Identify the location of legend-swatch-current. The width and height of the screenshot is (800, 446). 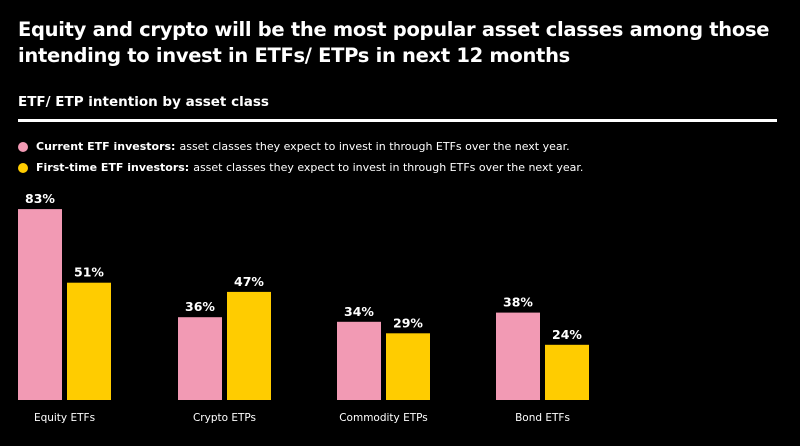
(23, 146).